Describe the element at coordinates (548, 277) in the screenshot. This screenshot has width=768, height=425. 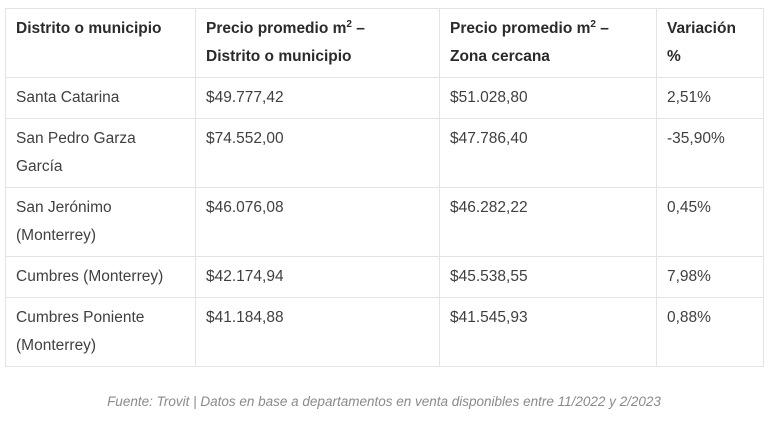
I see `cell-nearby-price: $45.538,55` at that location.